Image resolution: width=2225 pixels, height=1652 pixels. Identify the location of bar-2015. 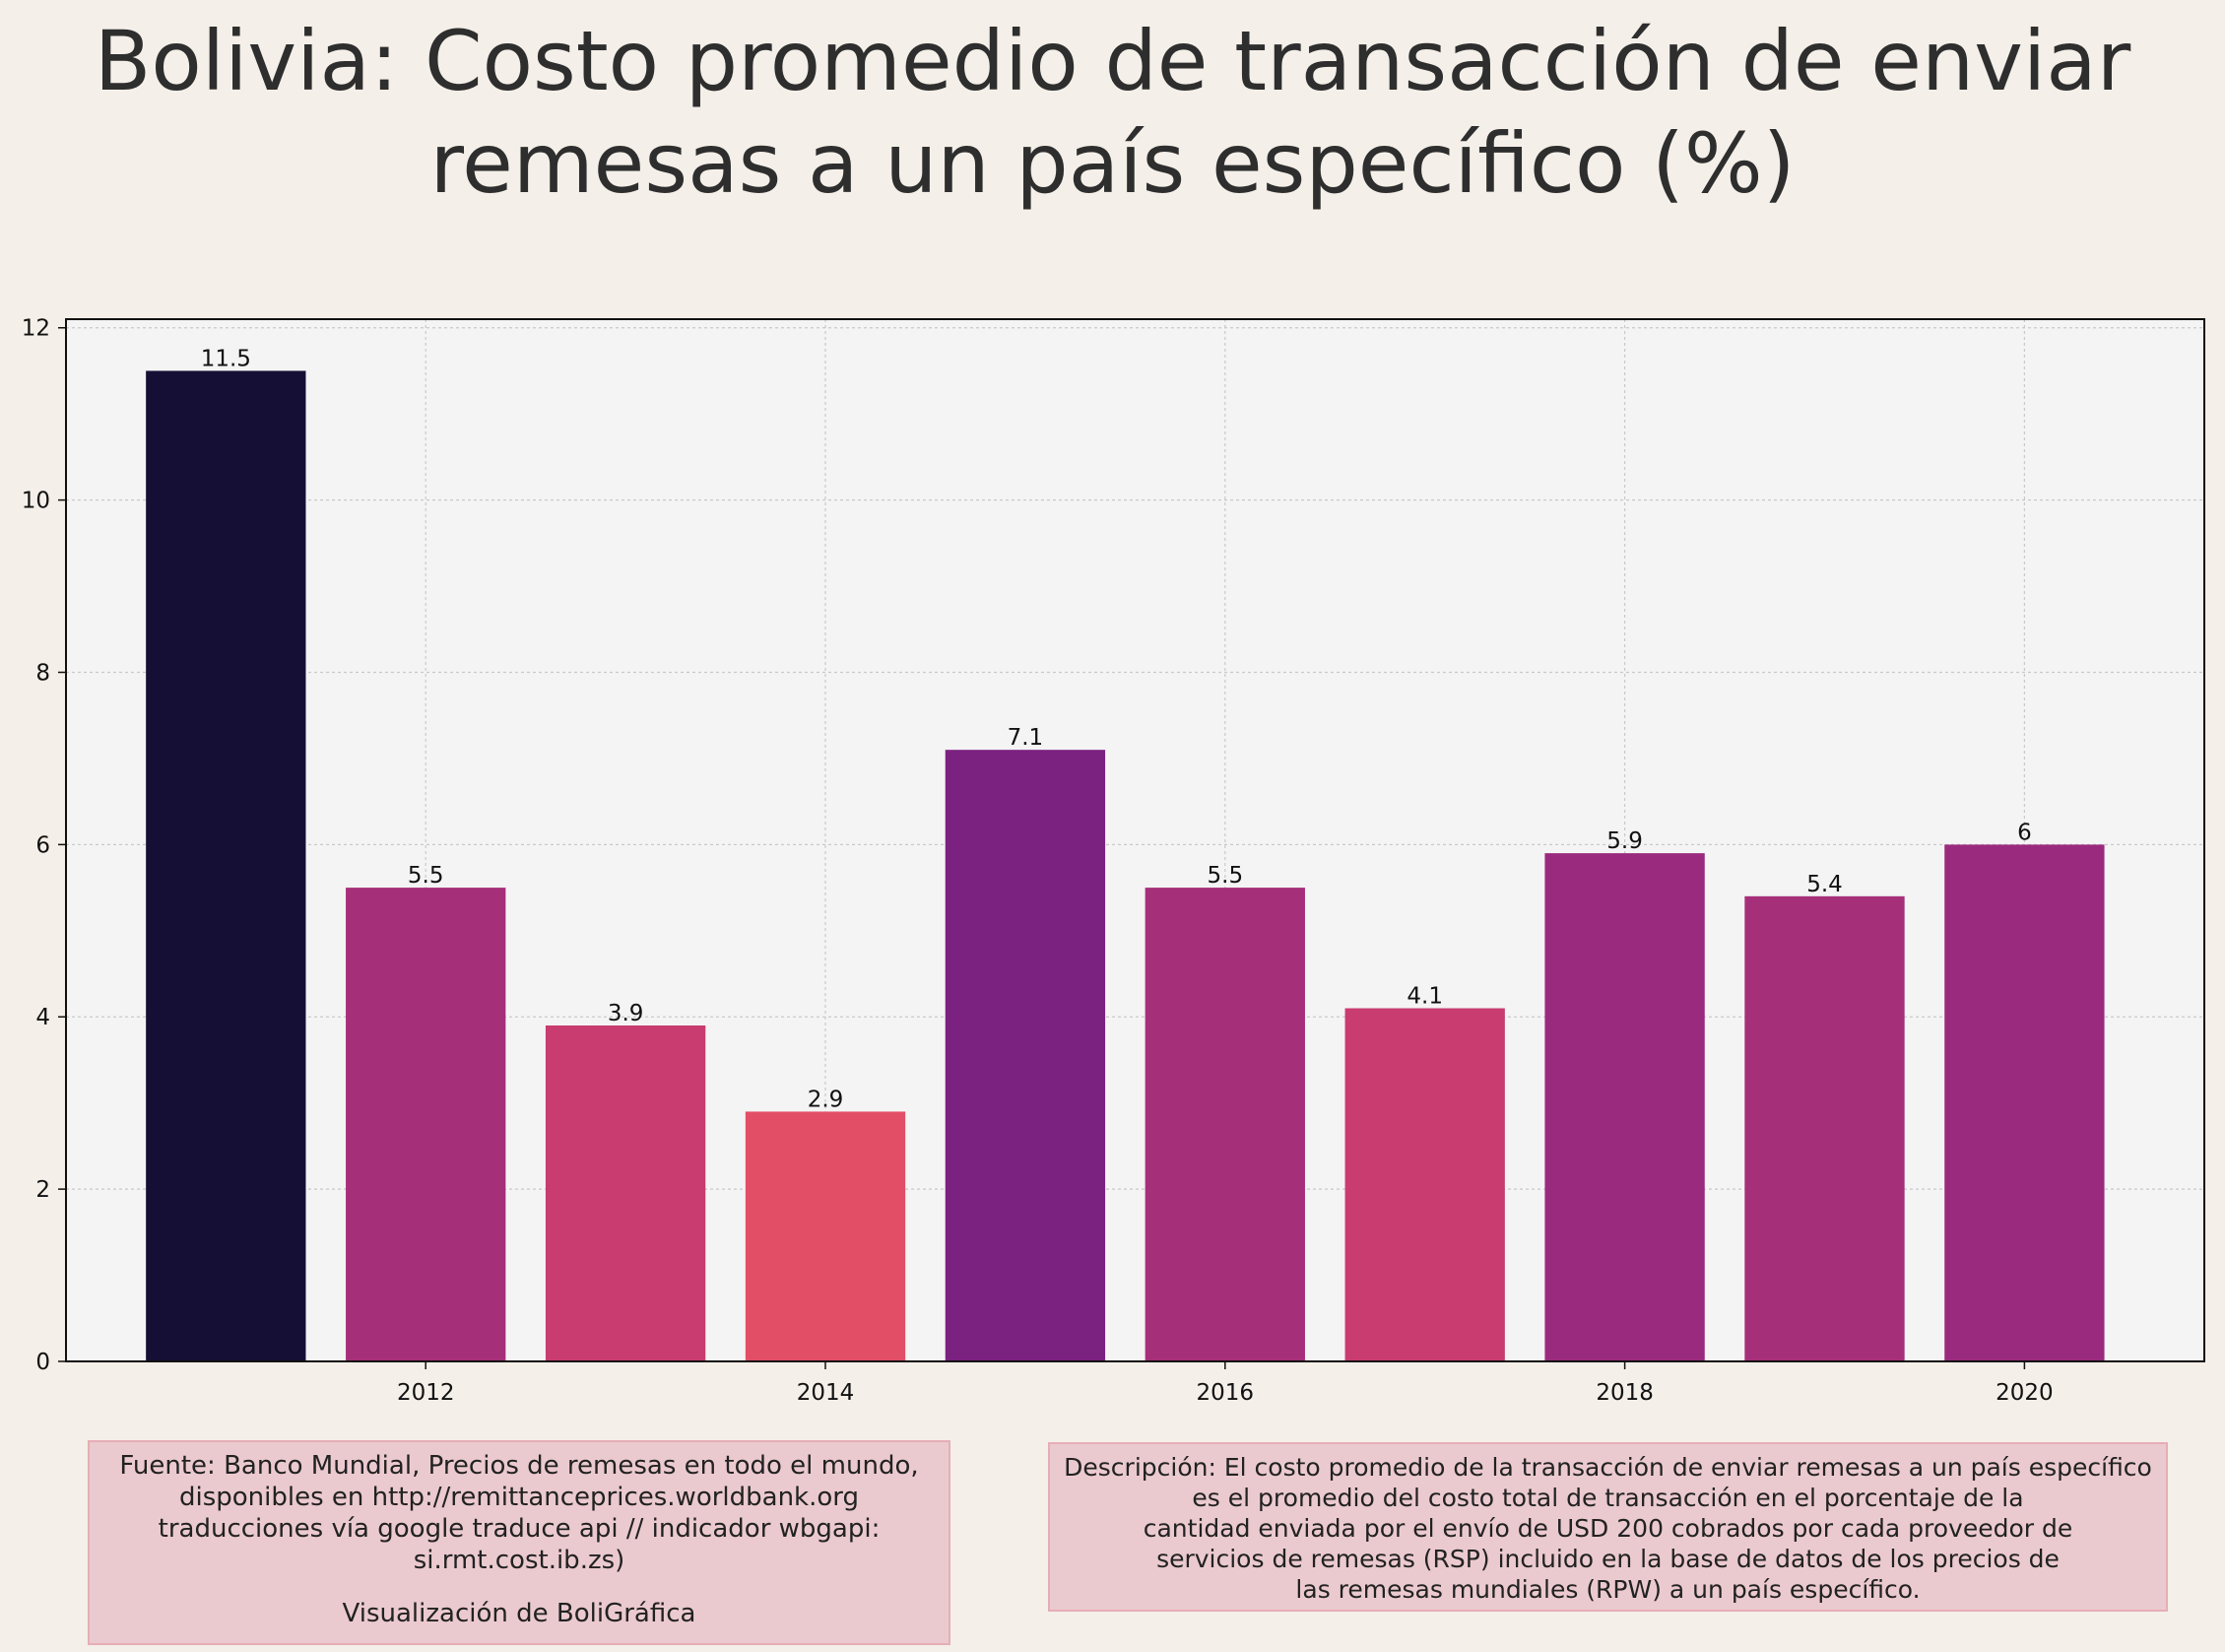
(1026, 1055).